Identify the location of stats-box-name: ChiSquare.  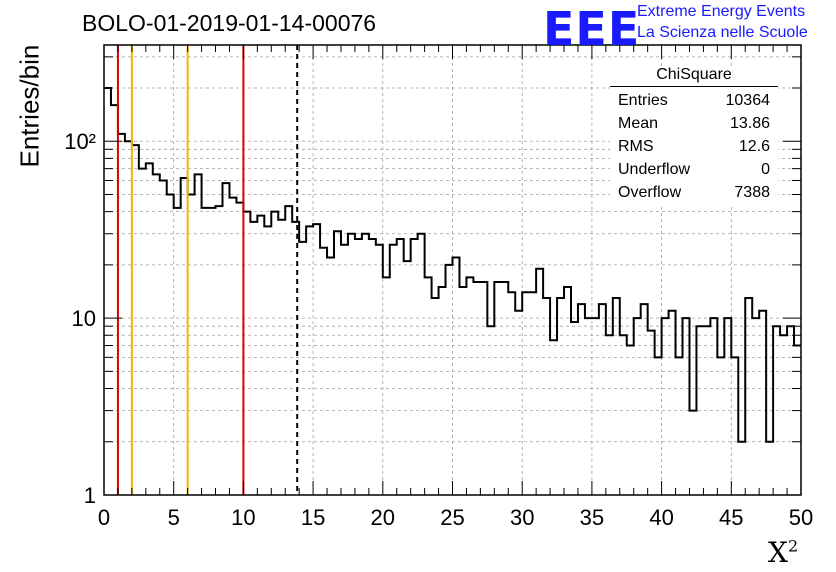
(694, 76).